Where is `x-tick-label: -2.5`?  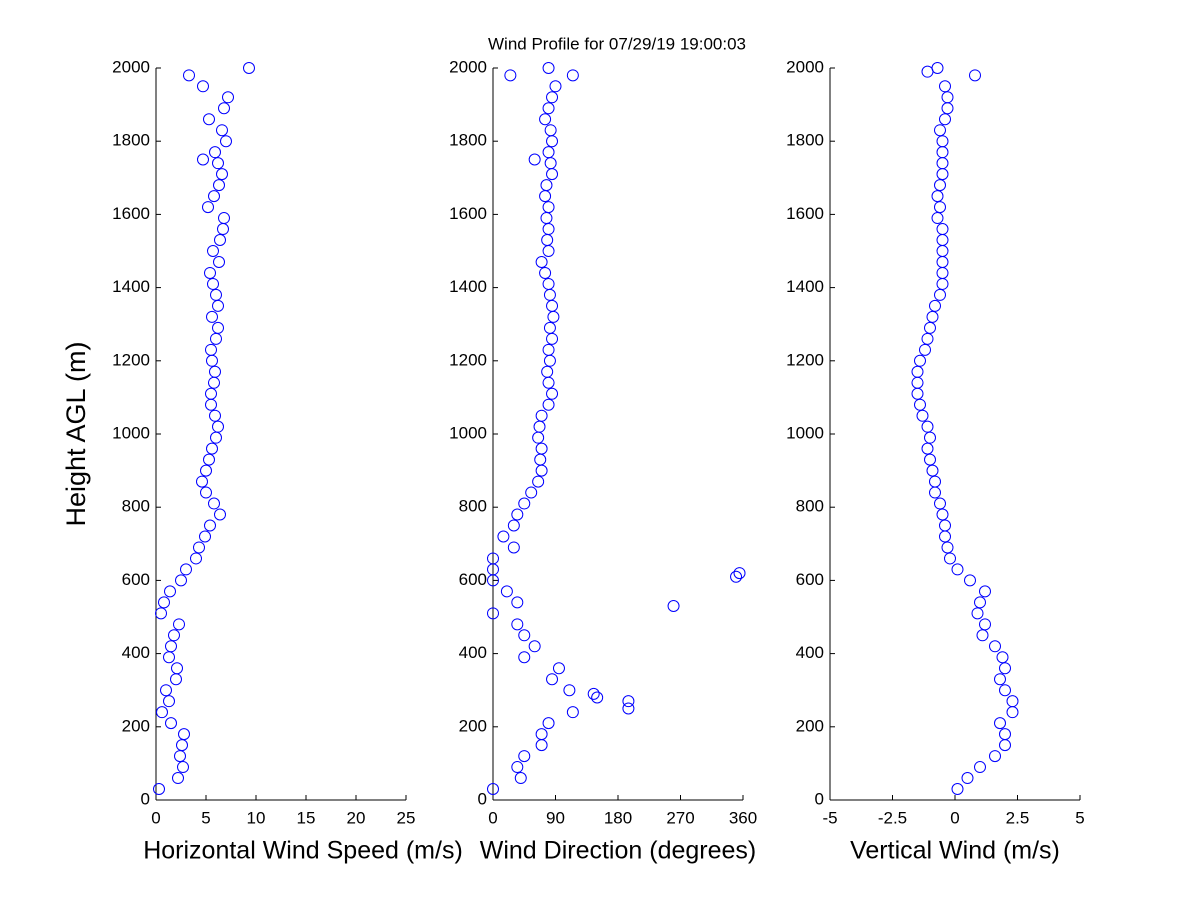
x-tick-label: -2.5 is located at coordinates (892, 817).